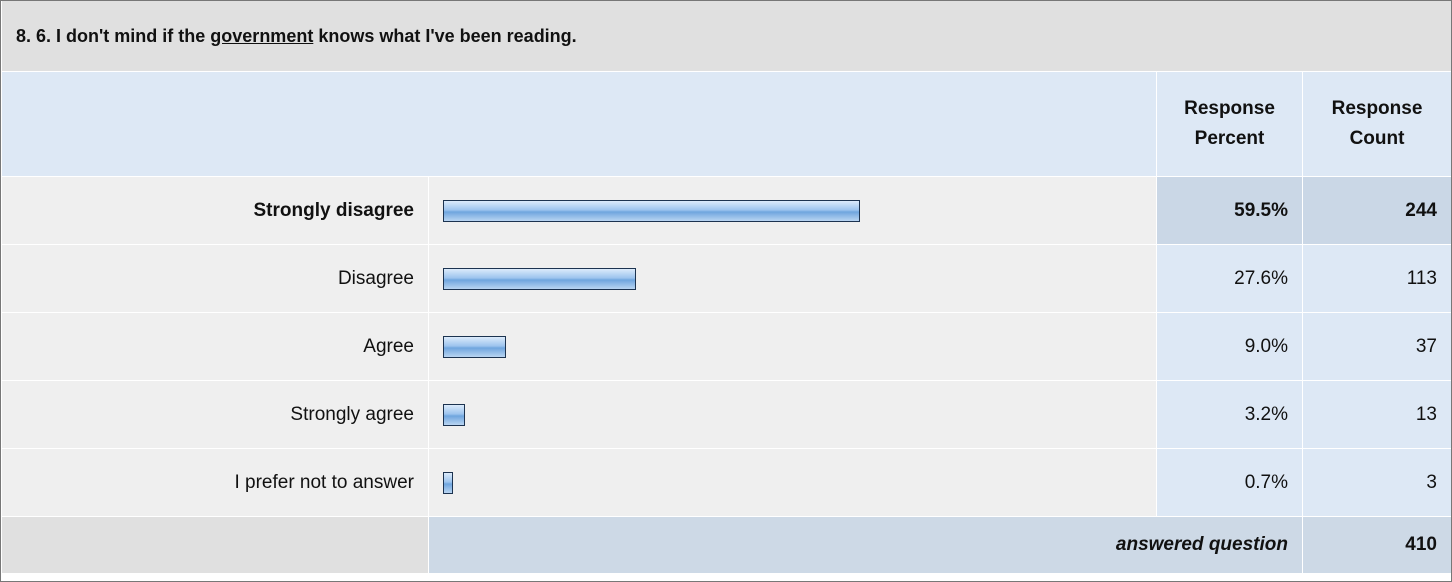 This screenshot has width=1452, height=582. What do you see at coordinates (262, 35) in the screenshot?
I see `title-link: government` at bounding box center [262, 35].